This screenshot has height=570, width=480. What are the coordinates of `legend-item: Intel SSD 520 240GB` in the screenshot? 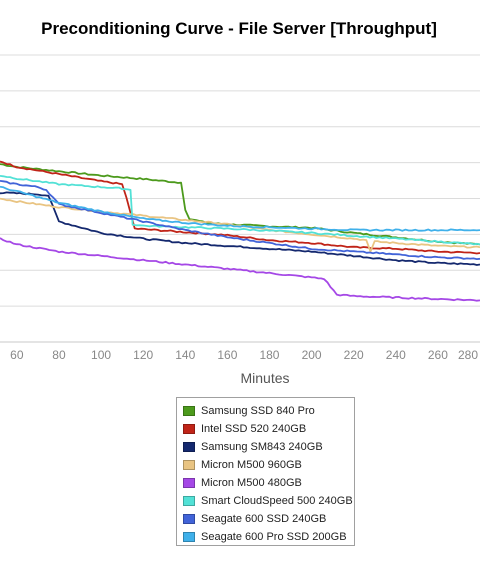 It's located at (267, 429).